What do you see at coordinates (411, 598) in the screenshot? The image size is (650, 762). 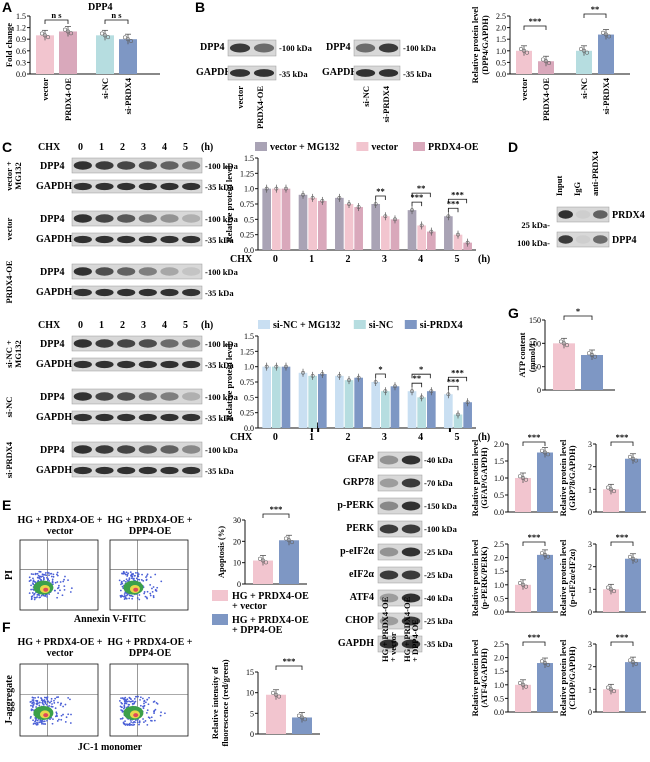 I see `panel-h-blot-6-band` at bounding box center [411, 598].